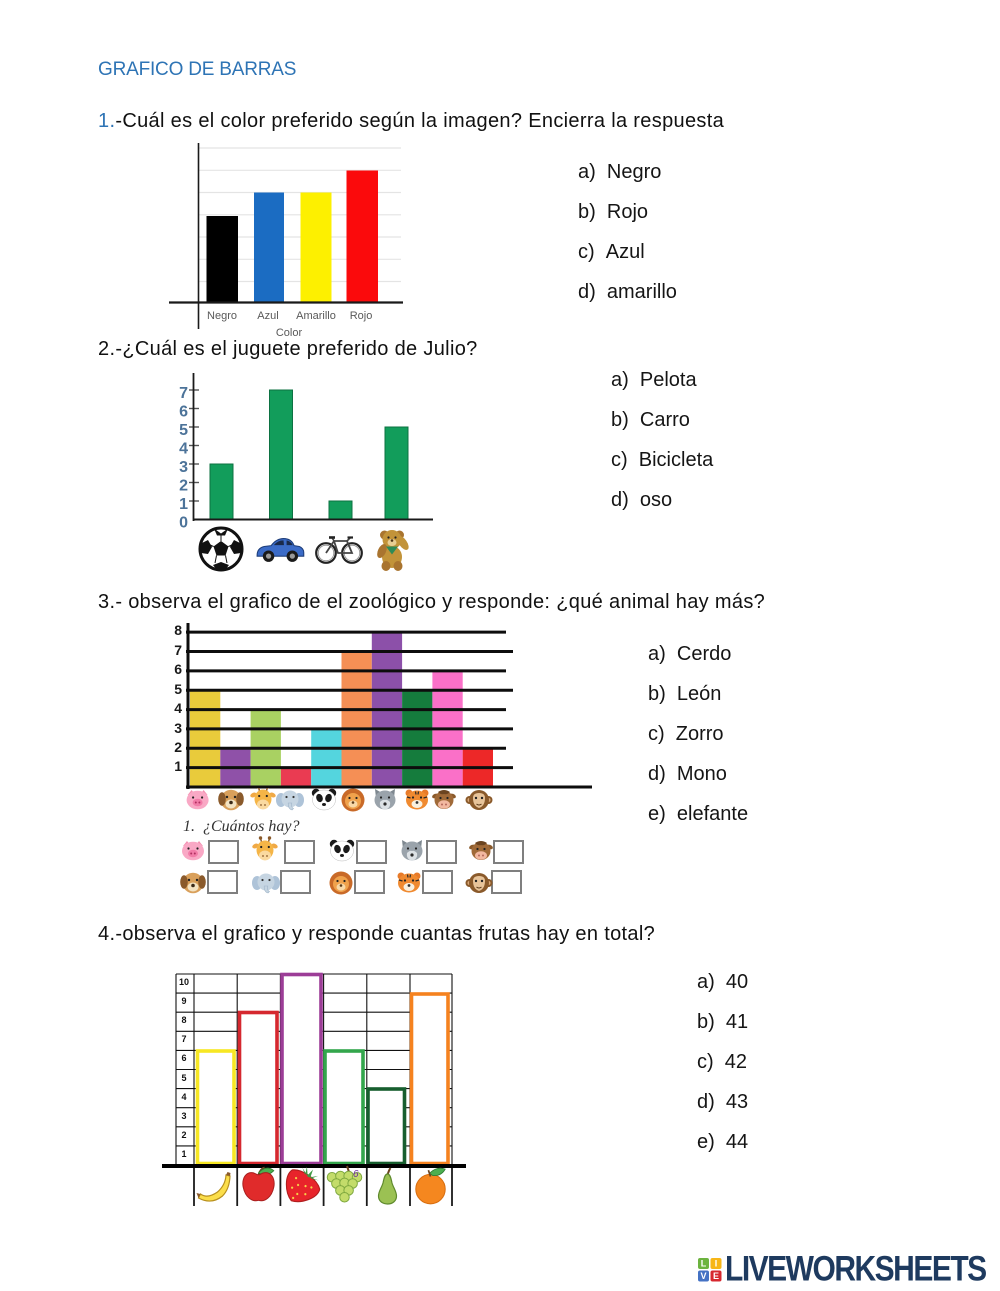 Image resolution: width=1000 pixels, height=1291 pixels. I want to click on svg-text: 10, so click(184, 982).